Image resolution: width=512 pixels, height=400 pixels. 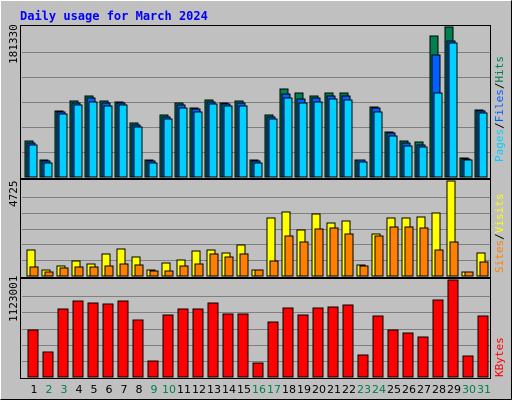 I want to click on x-tick-label: 18, so click(x=289, y=389).